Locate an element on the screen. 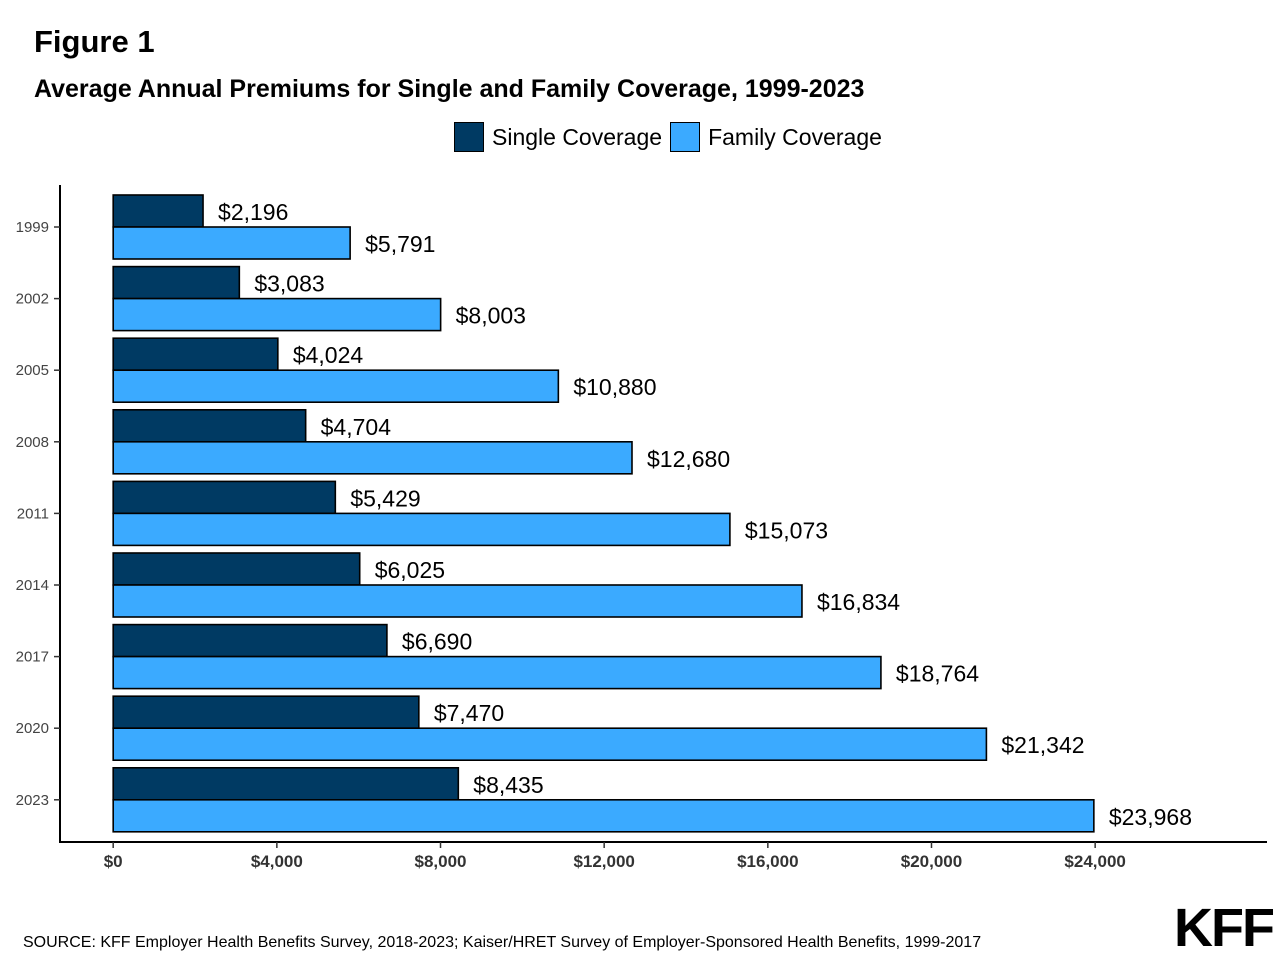  y-tick-label: 2020 is located at coordinates (32, 728).